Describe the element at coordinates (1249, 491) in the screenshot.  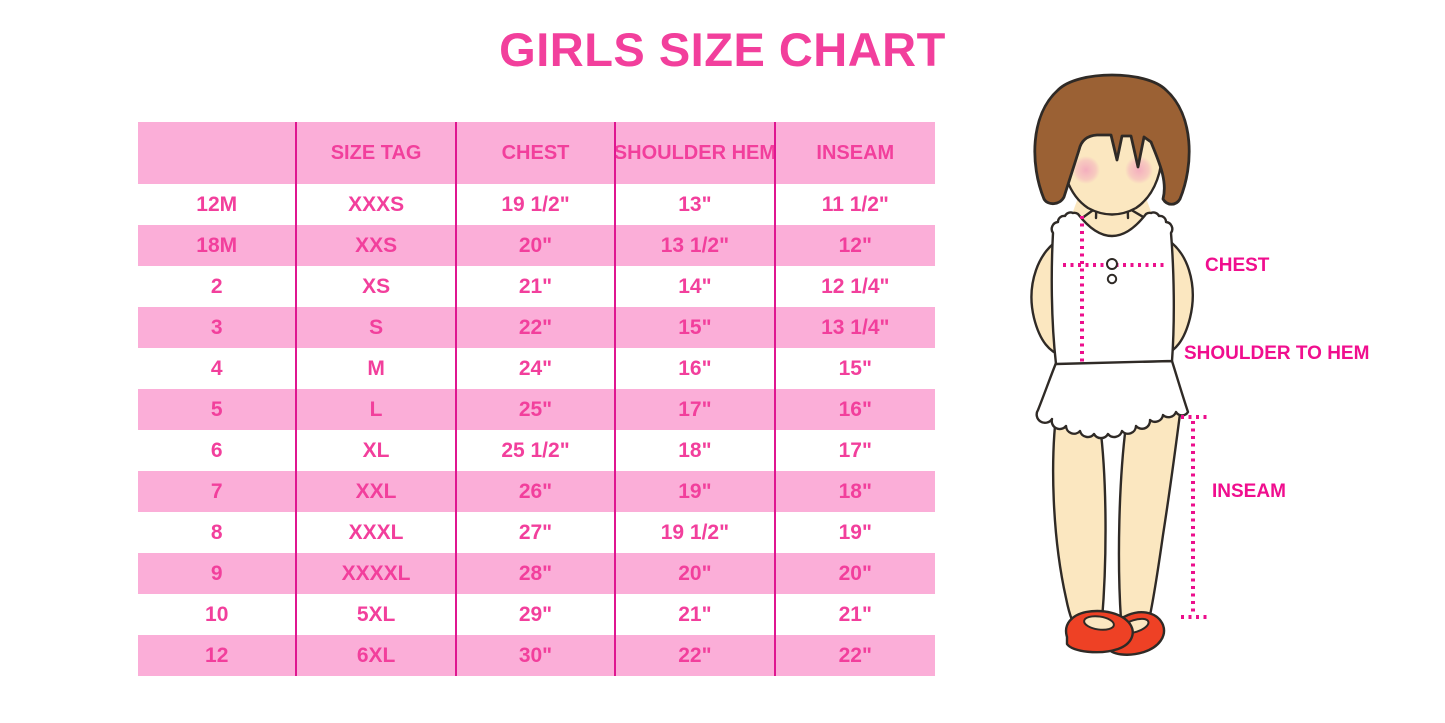
I see `inseam-label: INSEAM` at that location.